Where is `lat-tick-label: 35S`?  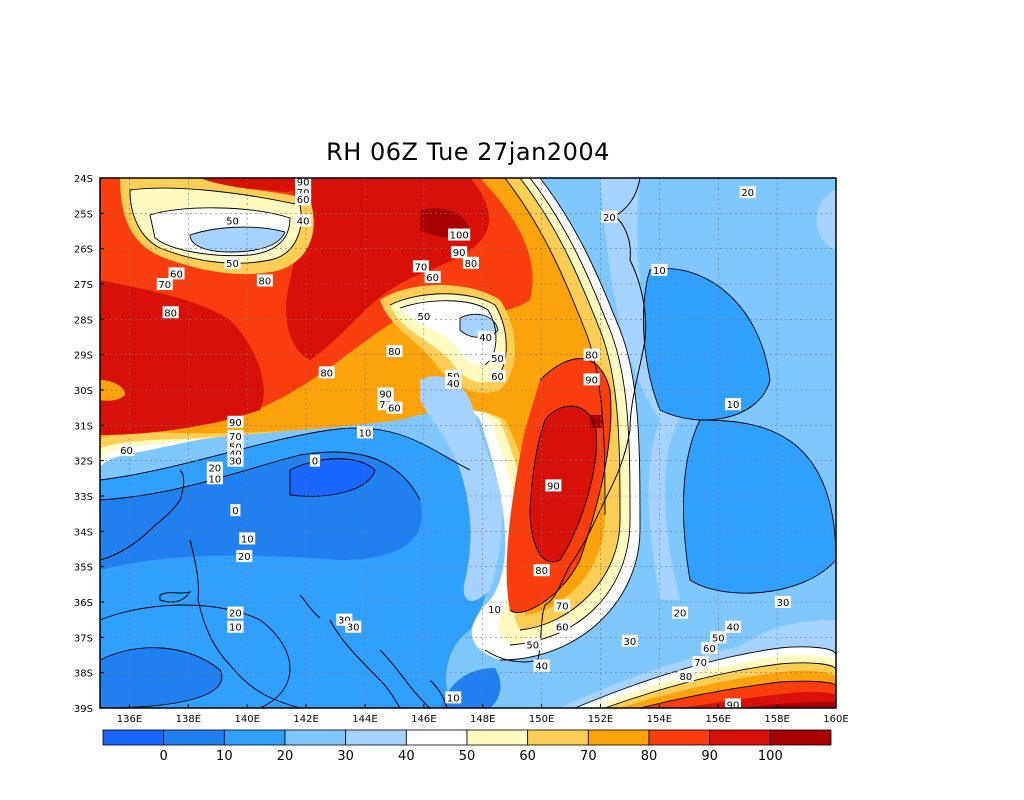
lat-tick-label: 35S is located at coordinates (83, 568).